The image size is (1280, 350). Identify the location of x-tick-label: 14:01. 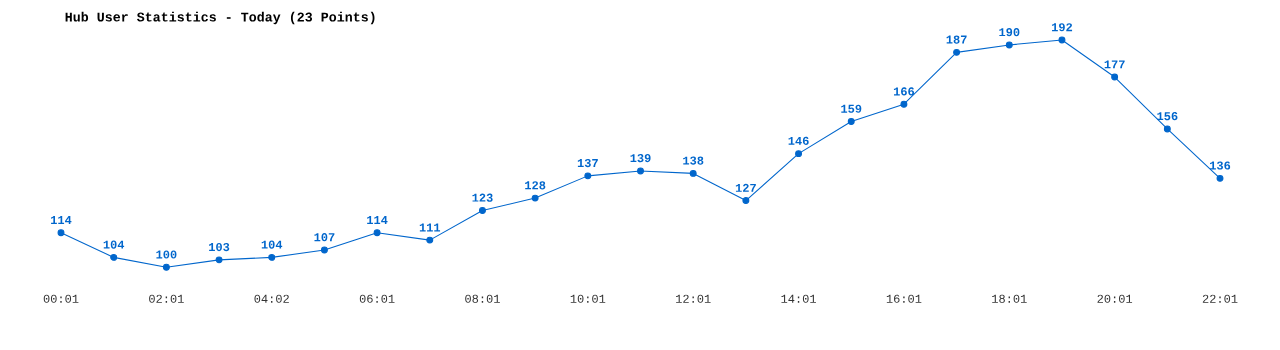
(798, 298).